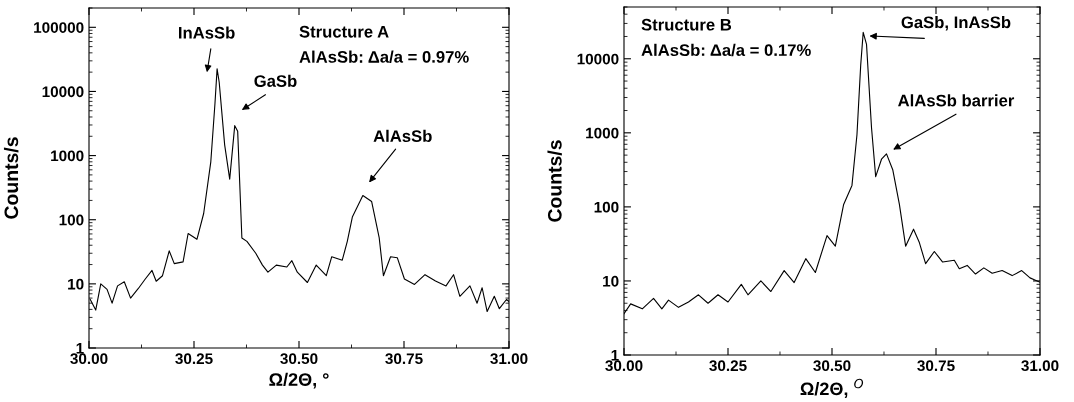 The height and width of the screenshot is (402, 1074). I want to click on annotation: Structure A, so click(344, 31).